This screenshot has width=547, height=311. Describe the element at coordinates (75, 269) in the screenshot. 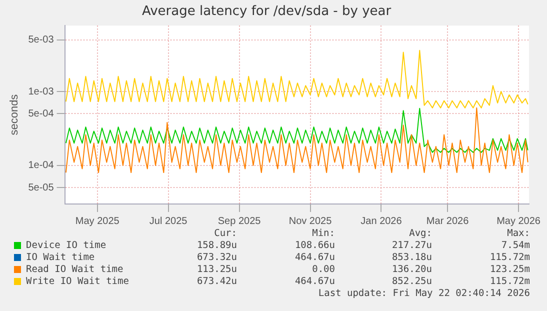

I see `legend-label: Read IO Wait time` at that location.